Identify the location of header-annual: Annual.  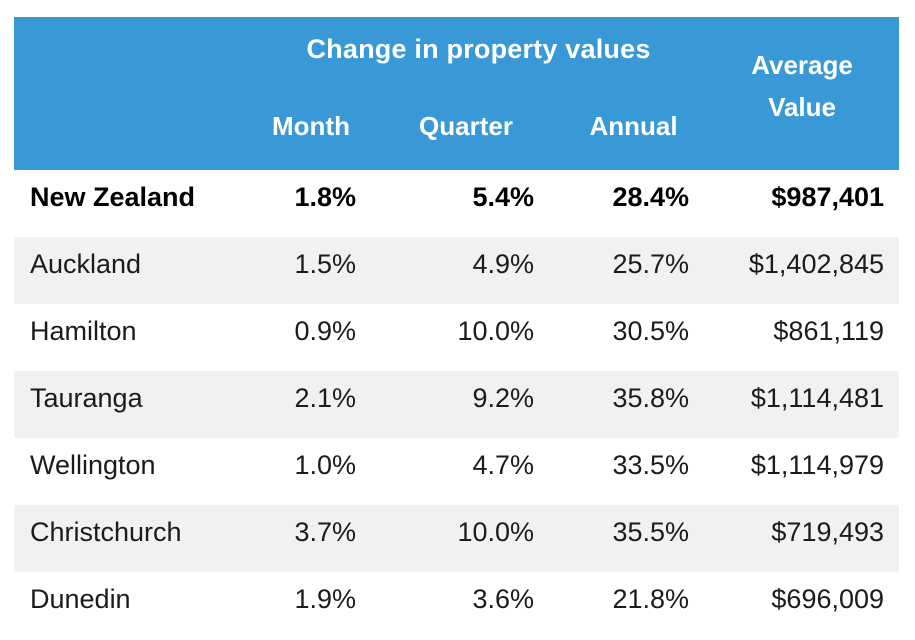
(634, 130).